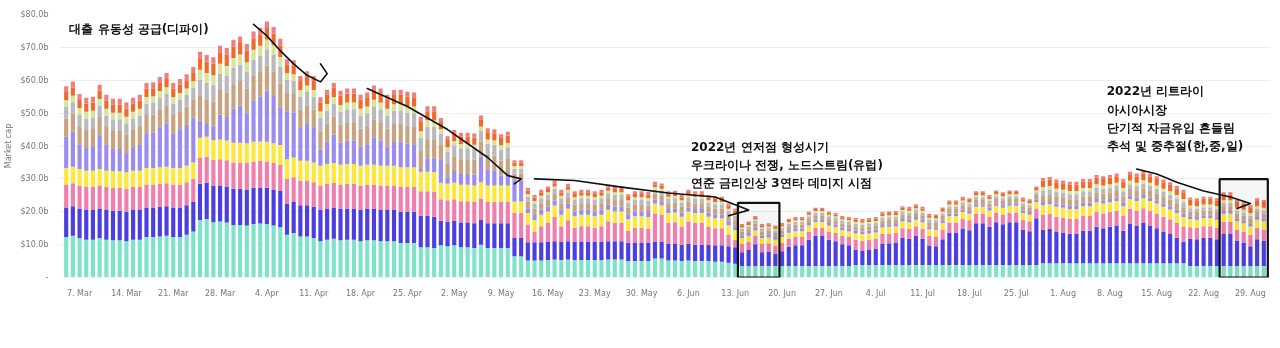 The image size is (1280, 348). Describe the element at coordinates (407, 293) in the screenshot. I see `x-tick-label: 25. Apr` at that location.